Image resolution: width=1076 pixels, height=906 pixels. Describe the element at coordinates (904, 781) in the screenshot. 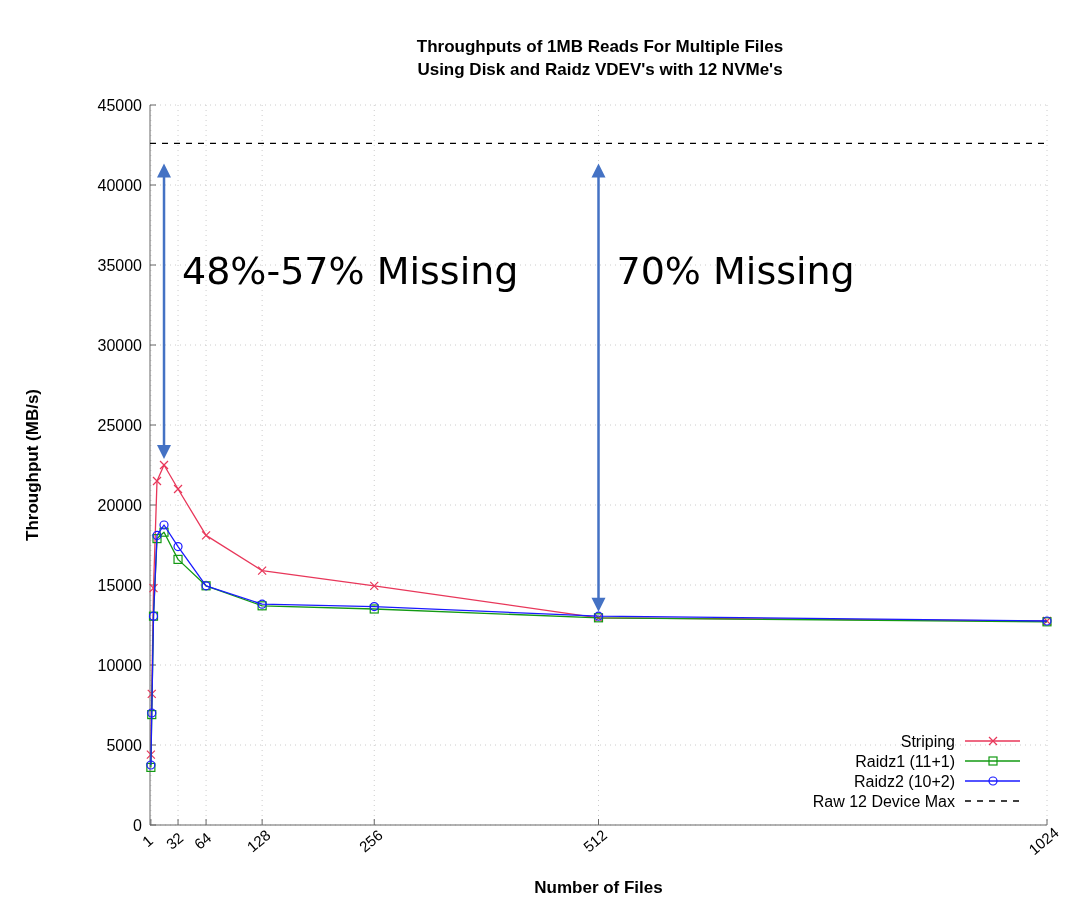

I see `legend-label: Raidz2 (10+2)` at that location.